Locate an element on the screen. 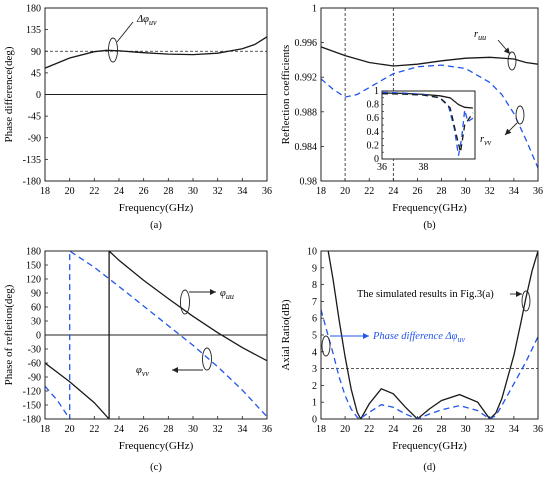 The image size is (550, 480). y-tick-label: 8 is located at coordinates (314, 285).